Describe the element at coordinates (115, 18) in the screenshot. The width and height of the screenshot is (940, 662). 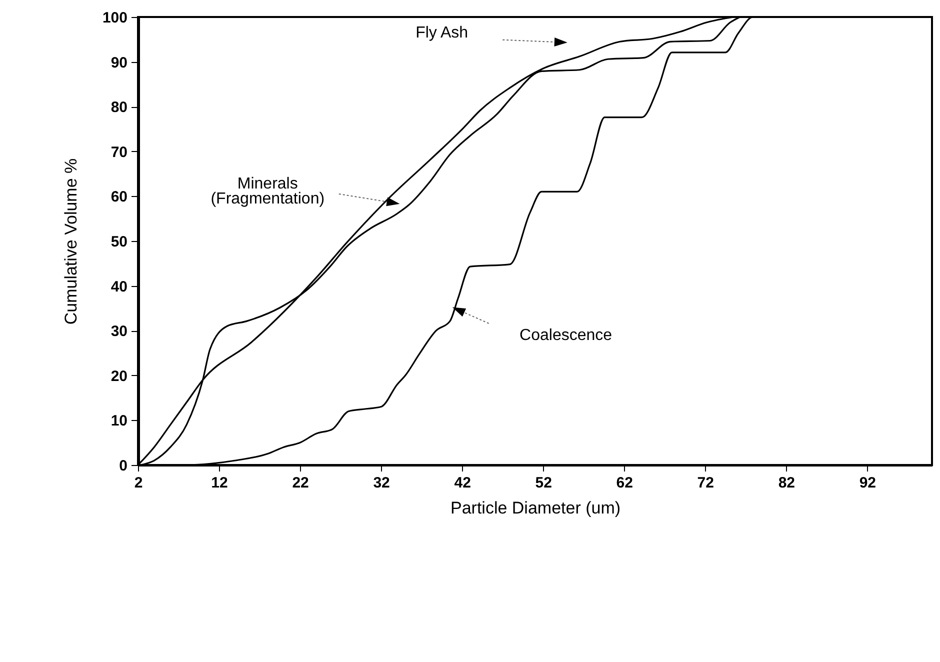
I see `y-tick-label: 100` at that location.